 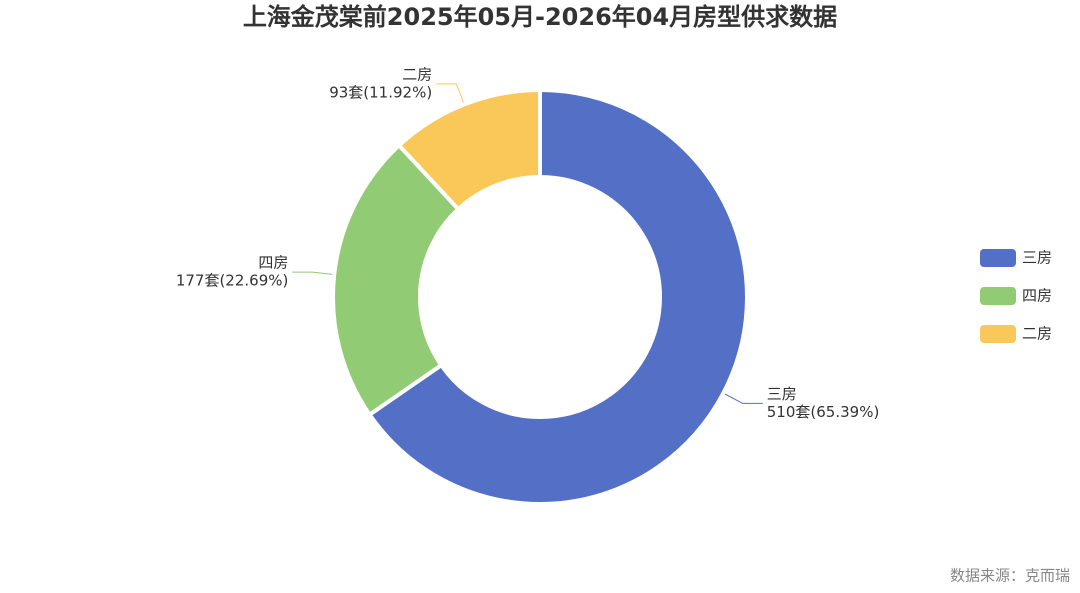 What do you see at coordinates (1037, 296) in the screenshot?
I see `legend-label: 四房` at bounding box center [1037, 296].